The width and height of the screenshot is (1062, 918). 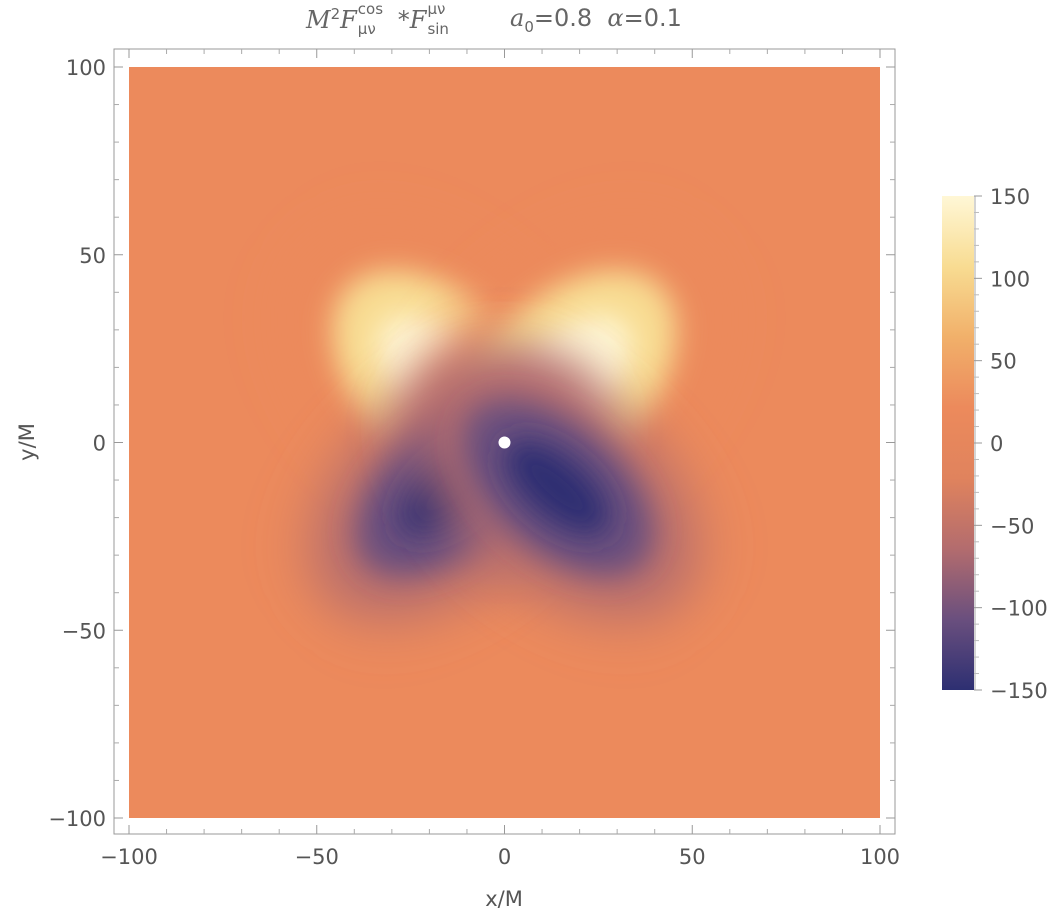 What do you see at coordinates (504, 899) in the screenshot?
I see `x-axis-label: x/M` at bounding box center [504, 899].